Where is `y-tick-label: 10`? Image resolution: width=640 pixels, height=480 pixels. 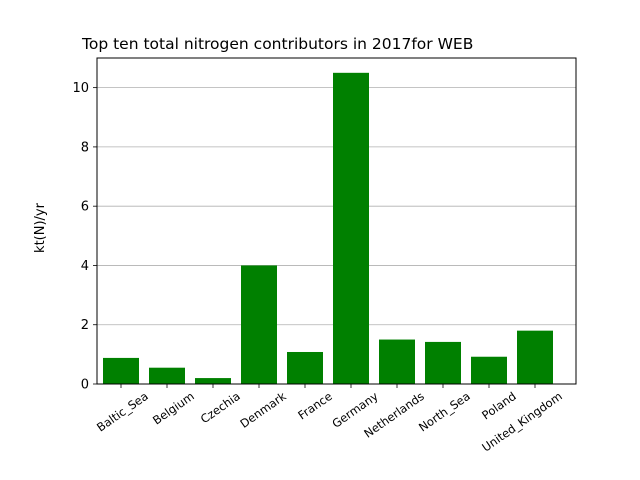
y-tick-label: 10 is located at coordinates (80, 88).